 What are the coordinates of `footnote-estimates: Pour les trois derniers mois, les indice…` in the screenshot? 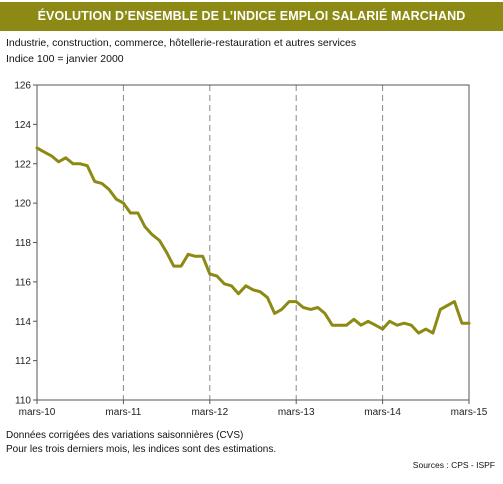 It's located at (141, 449).